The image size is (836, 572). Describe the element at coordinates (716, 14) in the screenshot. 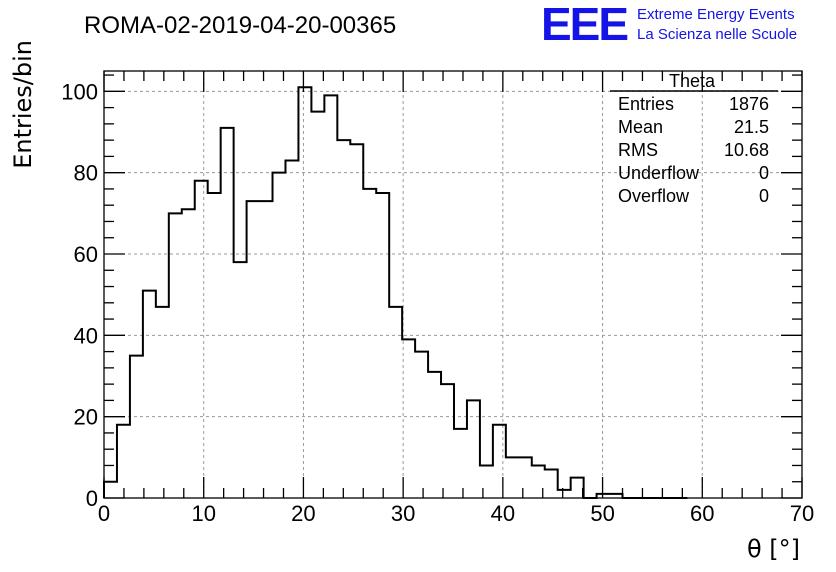

I see `logo-line-1: Extreme Energy Events` at that location.